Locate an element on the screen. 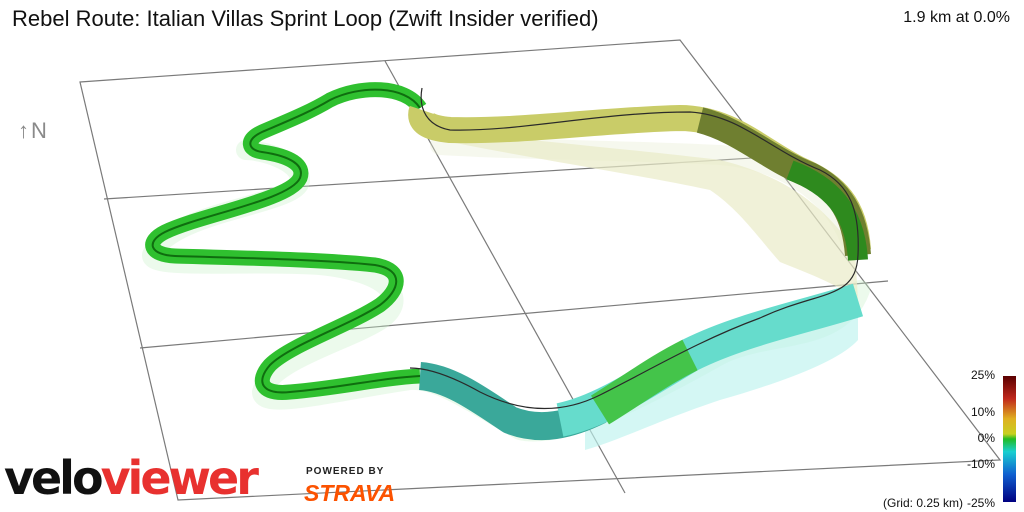 The height and width of the screenshot is (512, 1024). grid-scale-note: (Grid: 0.25 km) is located at coordinates (922, 503).